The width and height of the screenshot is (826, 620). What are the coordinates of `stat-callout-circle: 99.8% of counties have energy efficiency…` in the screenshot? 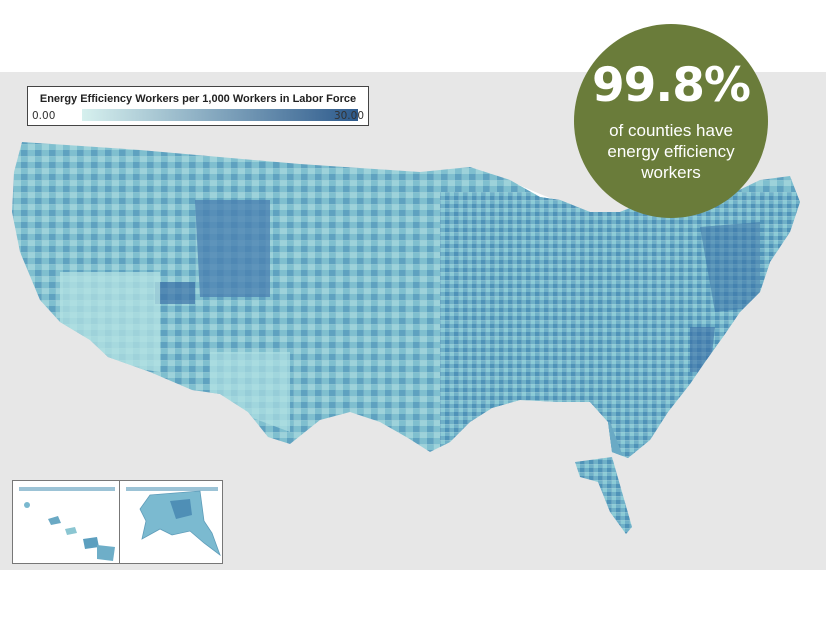 It's located at (671, 121).